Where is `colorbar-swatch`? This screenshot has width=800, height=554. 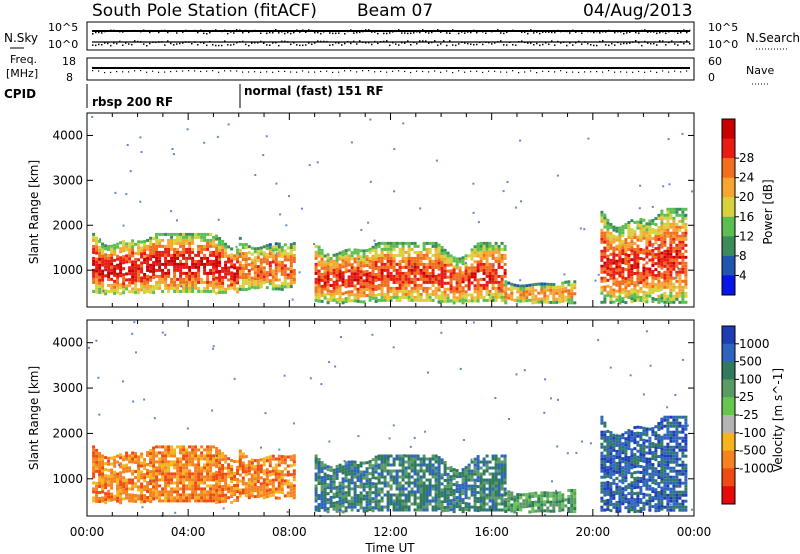 colorbar-swatch is located at coordinates (728, 285).